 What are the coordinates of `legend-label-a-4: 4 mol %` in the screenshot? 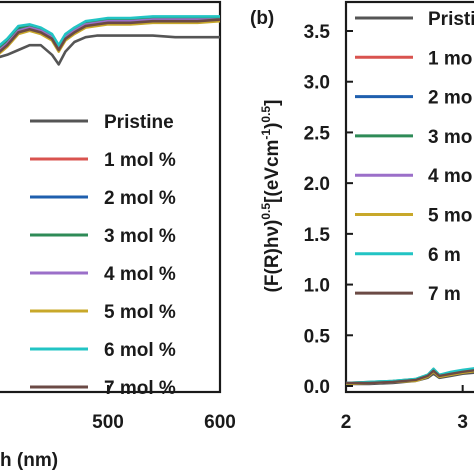 It's located at (140, 274).